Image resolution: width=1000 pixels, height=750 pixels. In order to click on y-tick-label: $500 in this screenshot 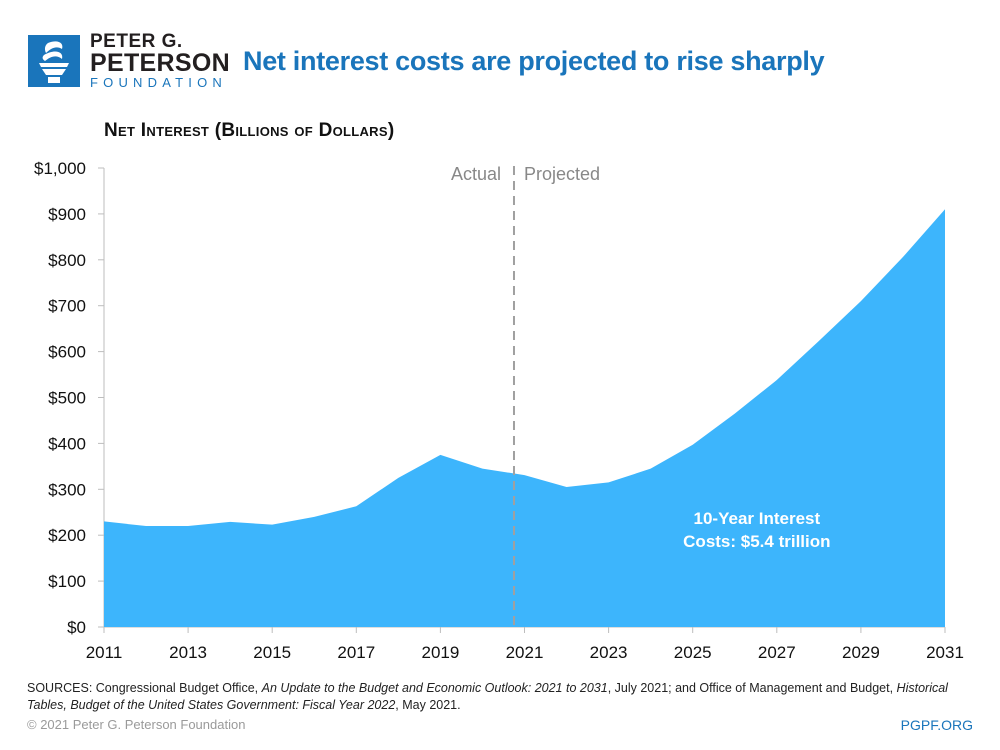, I will do `click(67, 398)`.